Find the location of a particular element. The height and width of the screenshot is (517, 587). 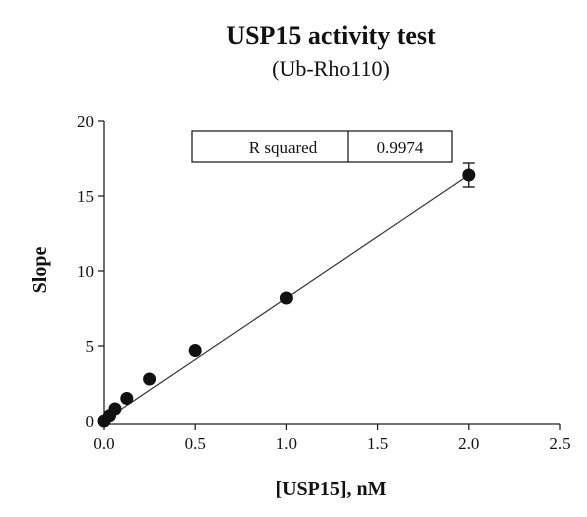

x-tick-label: 1.5 is located at coordinates (377, 443).